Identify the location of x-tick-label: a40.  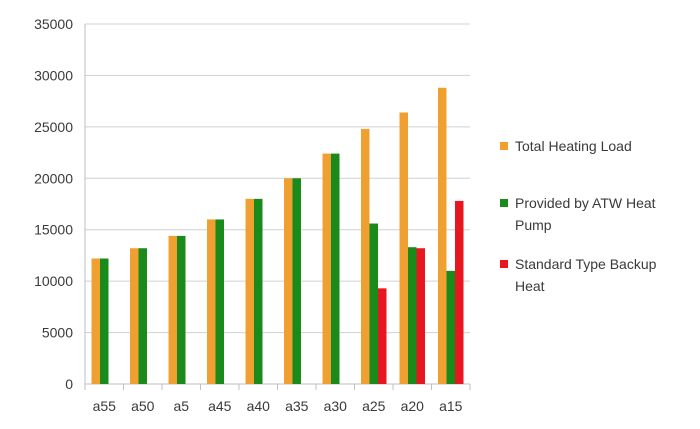
(259, 406).